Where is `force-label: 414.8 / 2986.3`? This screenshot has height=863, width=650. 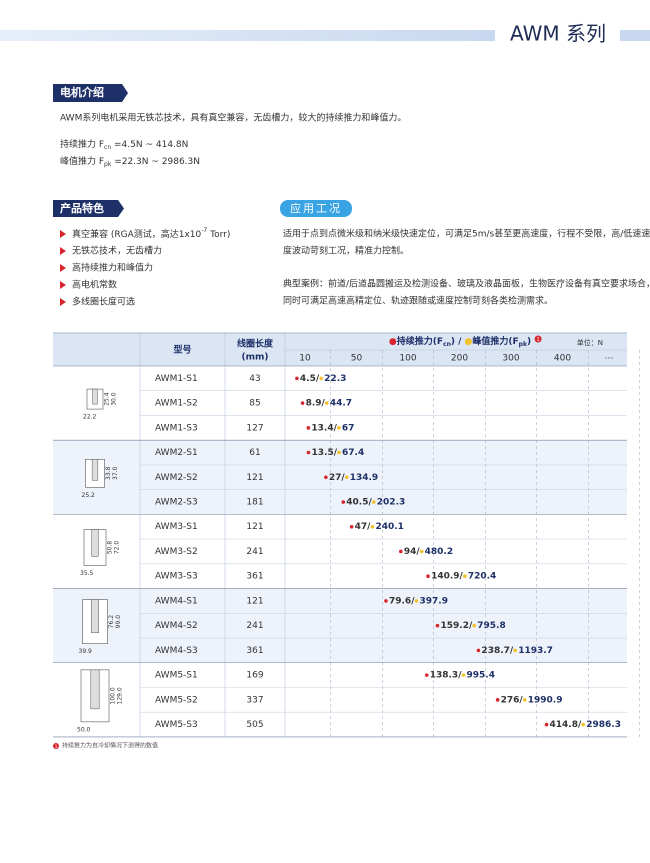
force-label: 414.8 / 2986.3 is located at coordinates (582, 725).